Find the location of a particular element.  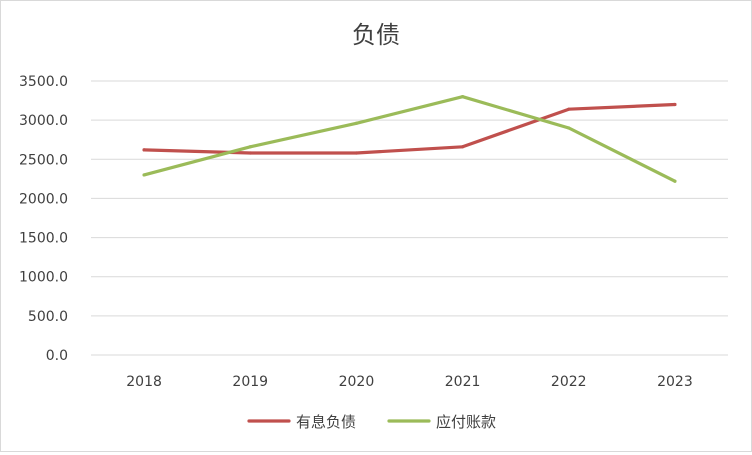

y-tick-label: 1000.0 is located at coordinates (43, 278).